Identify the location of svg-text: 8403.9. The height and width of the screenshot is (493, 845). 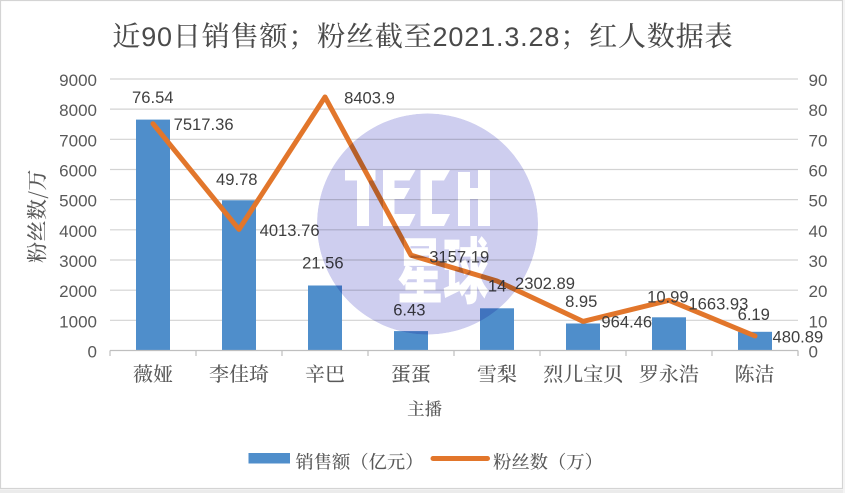
(369, 98).